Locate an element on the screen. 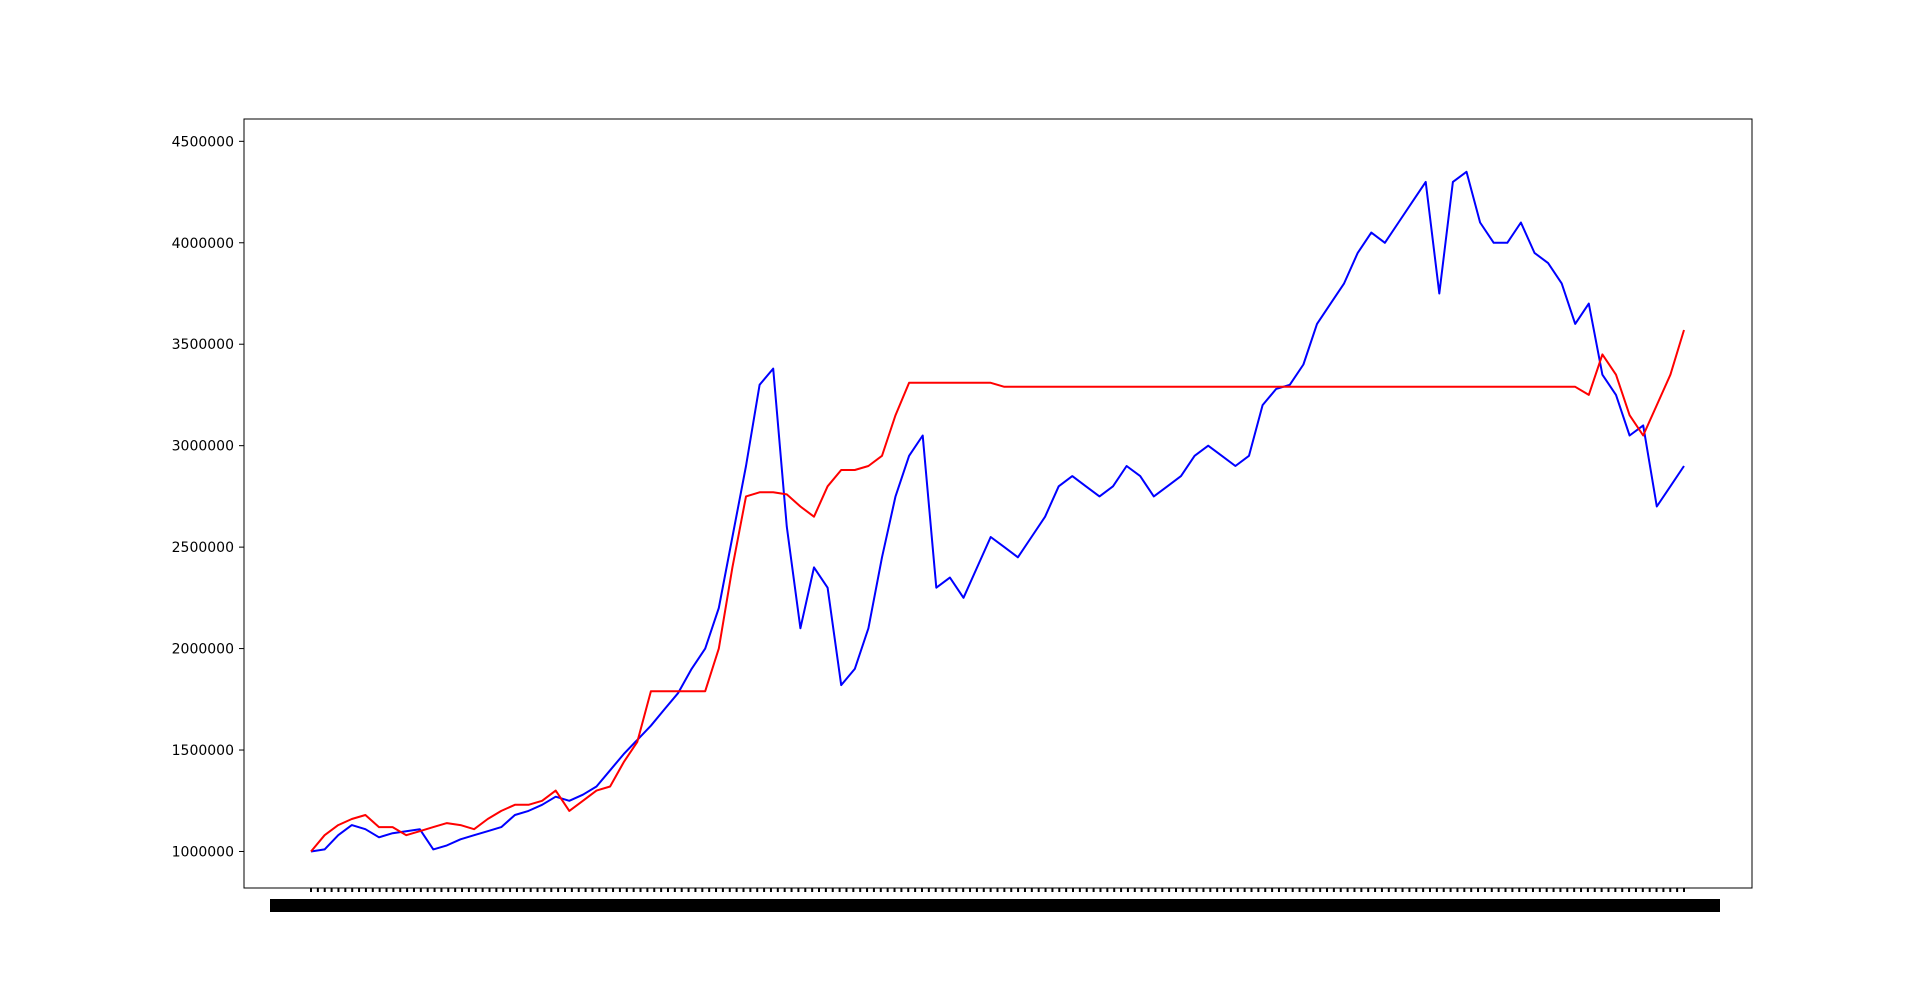 The height and width of the screenshot is (986, 1920). y-tick-label: 2500000 is located at coordinates (203, 548).